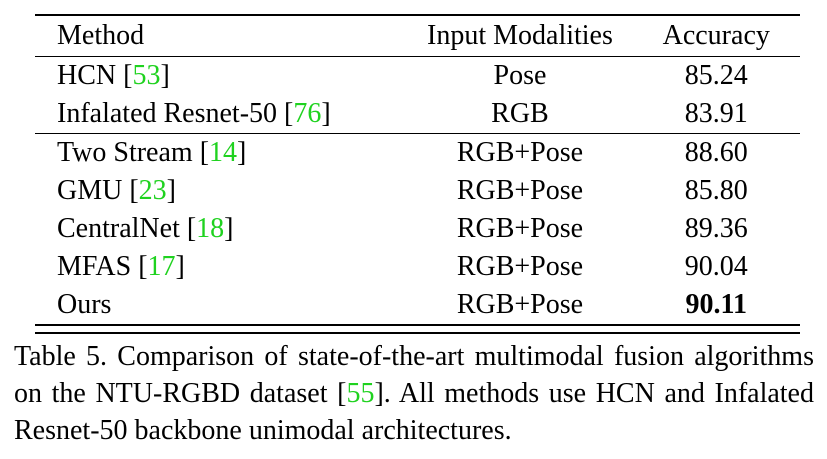  What do you see at coordinates (417, 191) in the screenshot?
I see `table-row: GMU [23] RGB+Pose 85.80` at bounding box center [417, 191].